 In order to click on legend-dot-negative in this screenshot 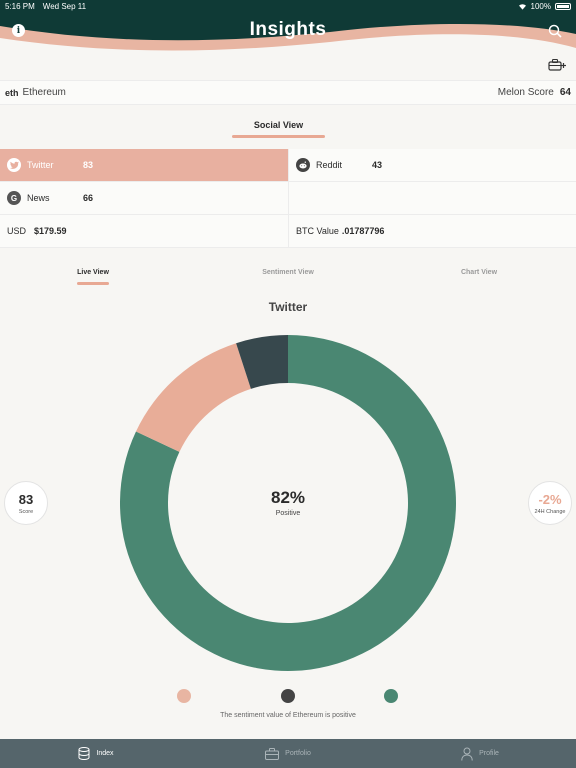, I will do `click(184, 696)`.